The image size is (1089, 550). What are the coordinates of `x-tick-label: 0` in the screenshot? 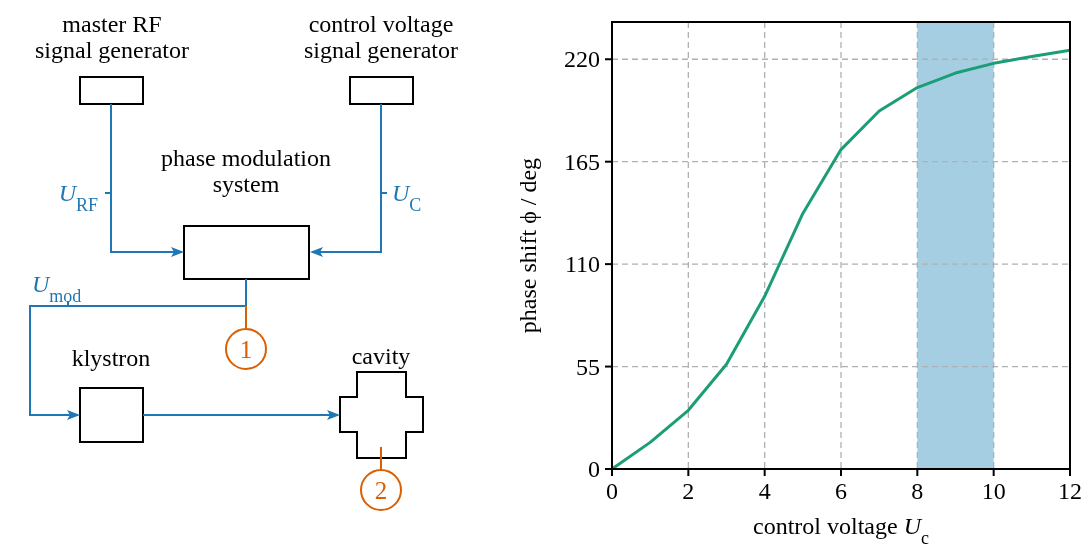 It's located at (612, 491).